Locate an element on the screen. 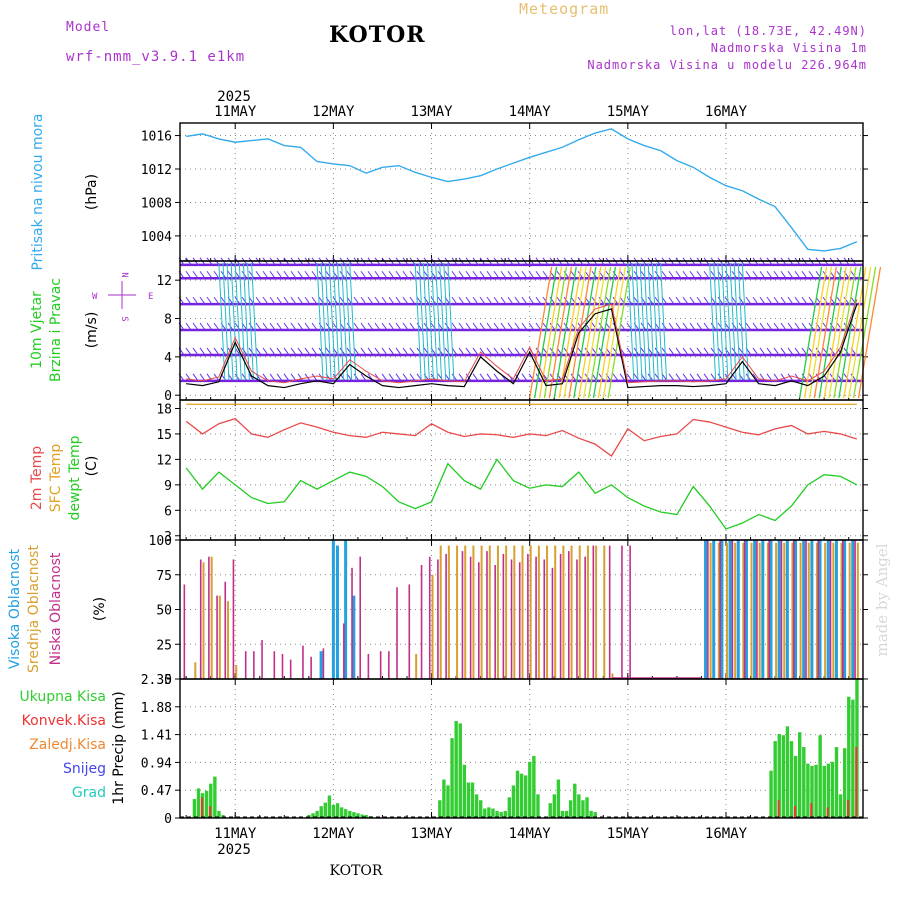  temp-unit: (C) is located at coordinates (92, 466).